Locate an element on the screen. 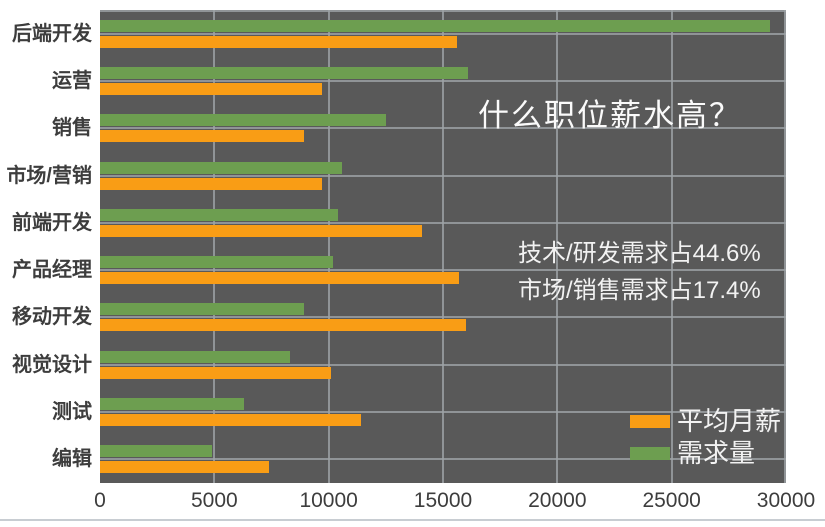 This screenshot has width=825, height=527. x-tick-label: 10000 is located at coordinates (328, 500).